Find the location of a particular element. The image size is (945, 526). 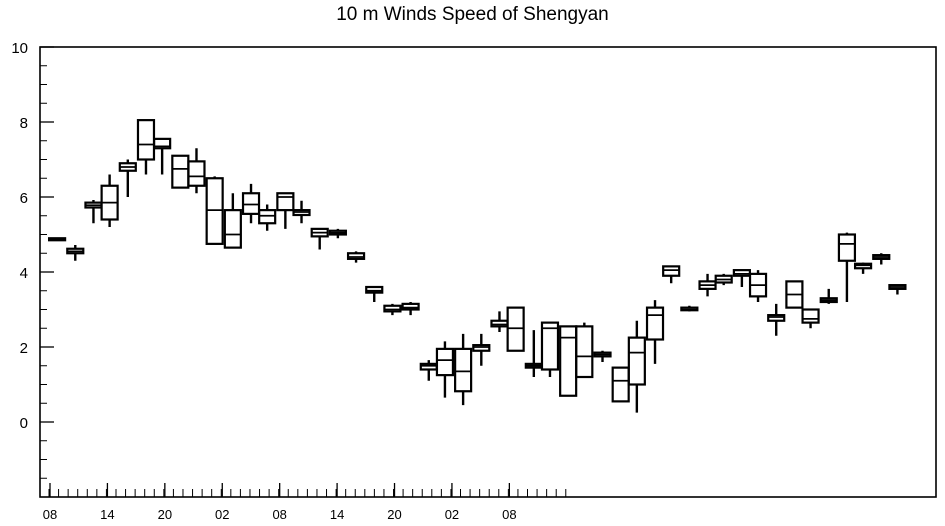

y-tick-label: 10 is located at coordinates (19, 48).